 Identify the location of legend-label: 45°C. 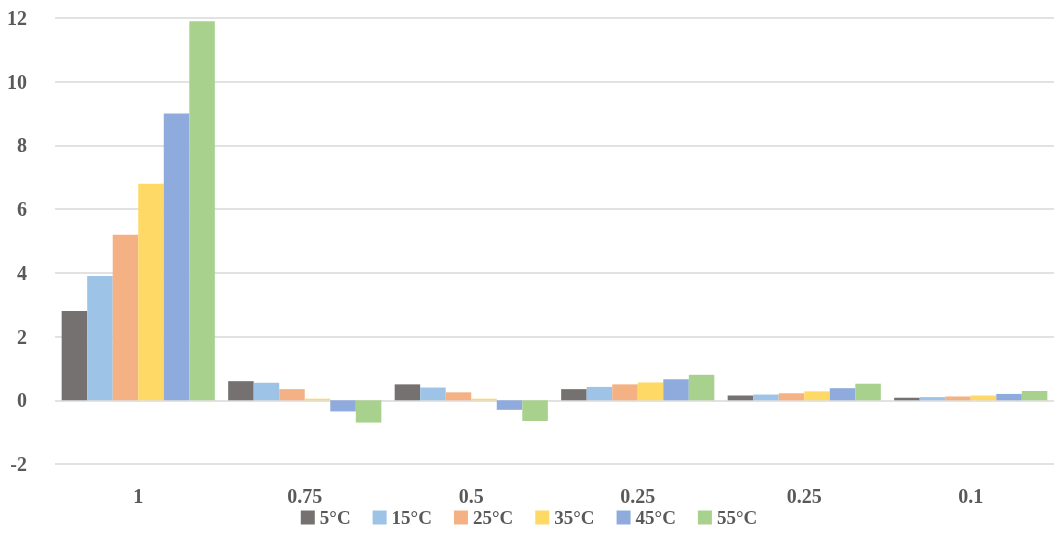
(655, 517).